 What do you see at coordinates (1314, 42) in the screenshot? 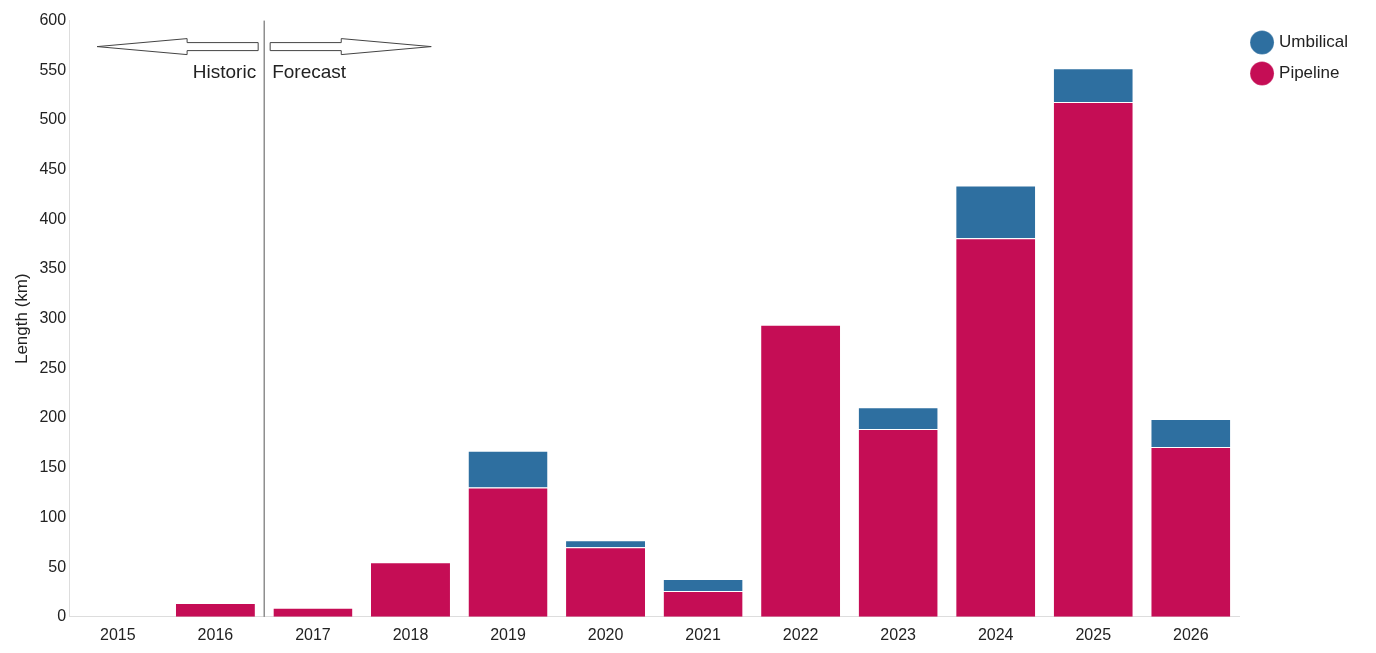
I see `legend-label: Umbilical` at bounding box center [1314, 42].